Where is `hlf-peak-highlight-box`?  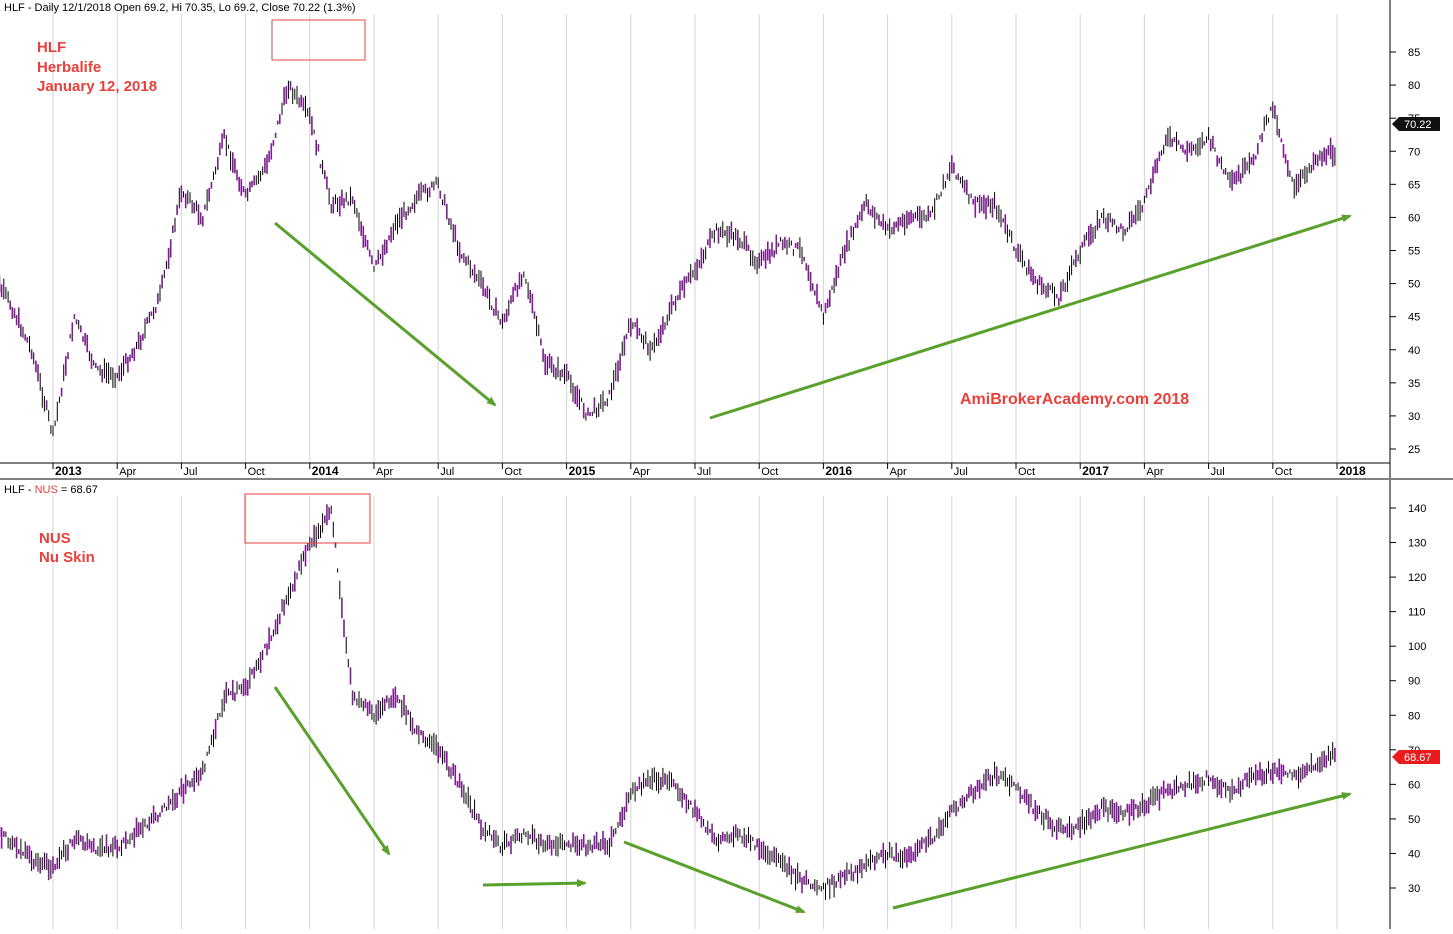
hlf-peak-highlight-box is located at coordinates (318, 40).